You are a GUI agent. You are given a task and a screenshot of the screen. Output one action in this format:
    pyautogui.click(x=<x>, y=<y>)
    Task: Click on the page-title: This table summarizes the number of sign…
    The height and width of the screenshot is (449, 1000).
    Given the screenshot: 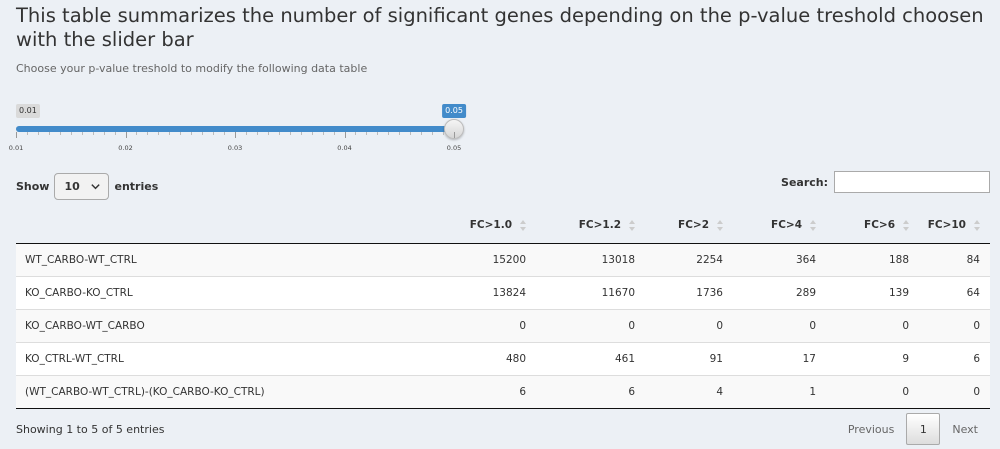 What is the action you would take?
    pyautogui.click(x=500, y=27)
    